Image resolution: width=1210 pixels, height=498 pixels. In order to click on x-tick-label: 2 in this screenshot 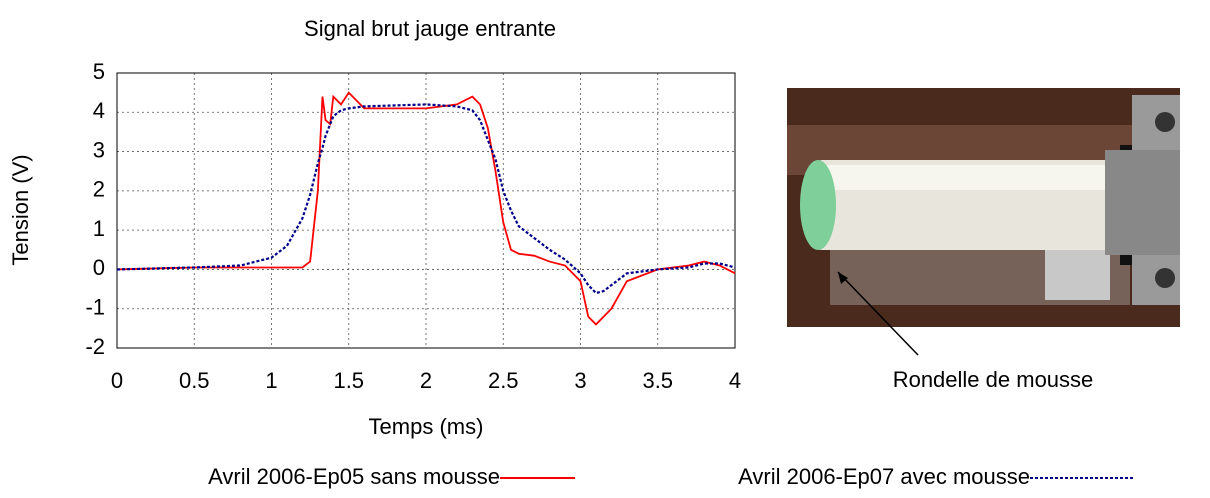, I will do `click(426, 380)`.